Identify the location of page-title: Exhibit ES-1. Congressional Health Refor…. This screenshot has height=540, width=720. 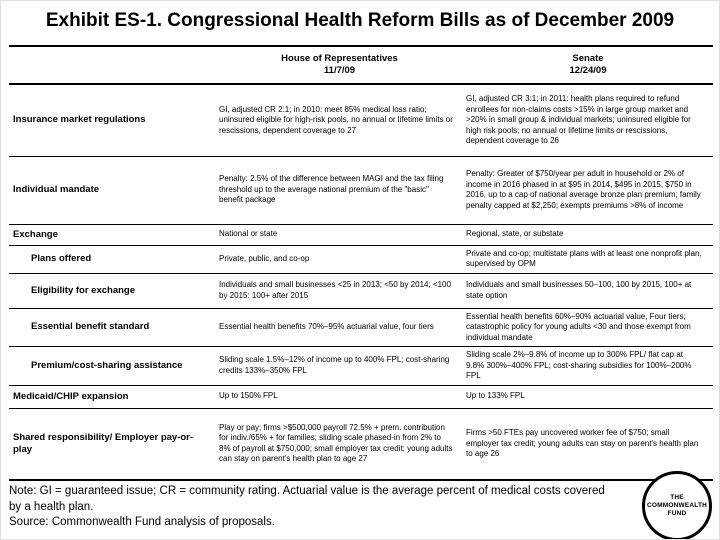
(360, 20).